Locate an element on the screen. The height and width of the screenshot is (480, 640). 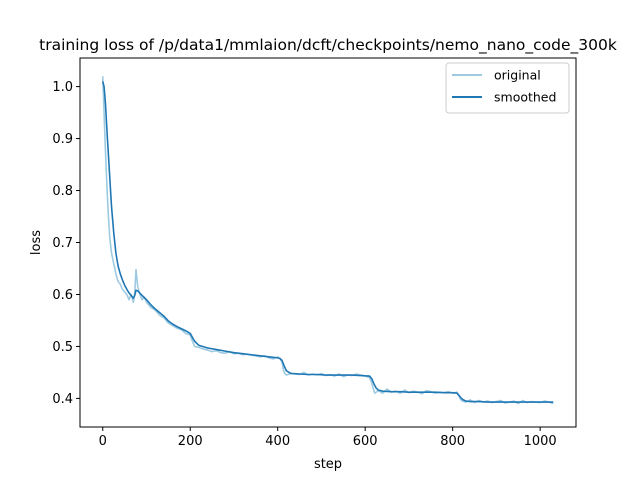
x-tick-label: 0 is located at coordinates (103, 441).